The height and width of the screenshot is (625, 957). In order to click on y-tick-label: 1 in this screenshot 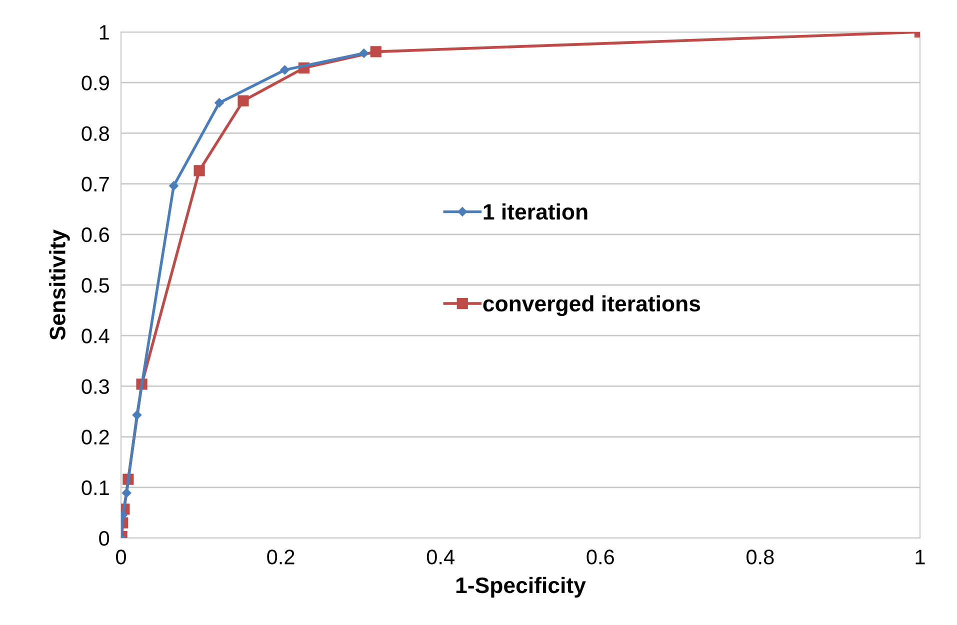, I will do `click(104, 32)`.